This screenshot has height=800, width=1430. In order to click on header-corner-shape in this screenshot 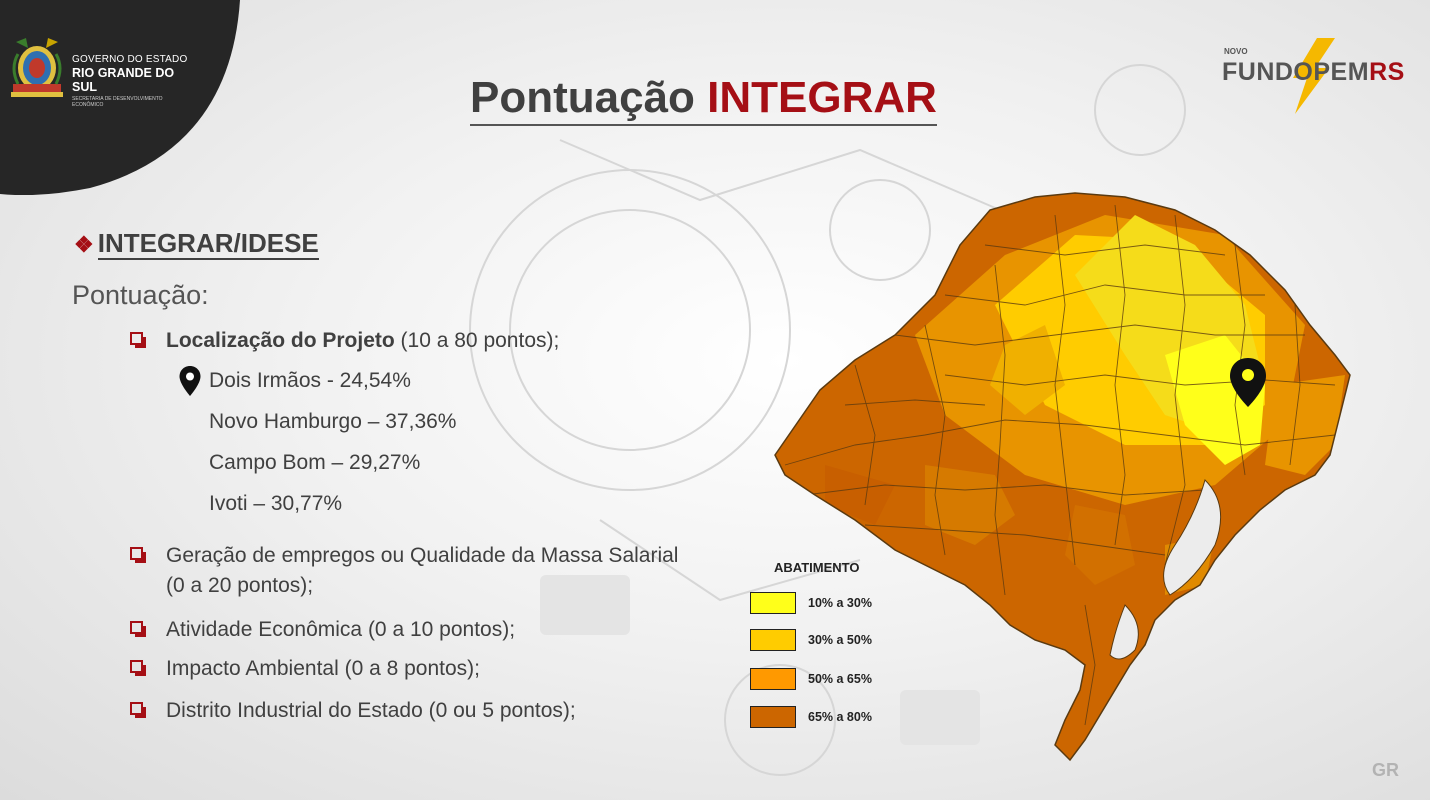, I will do `click(120, 97)`.